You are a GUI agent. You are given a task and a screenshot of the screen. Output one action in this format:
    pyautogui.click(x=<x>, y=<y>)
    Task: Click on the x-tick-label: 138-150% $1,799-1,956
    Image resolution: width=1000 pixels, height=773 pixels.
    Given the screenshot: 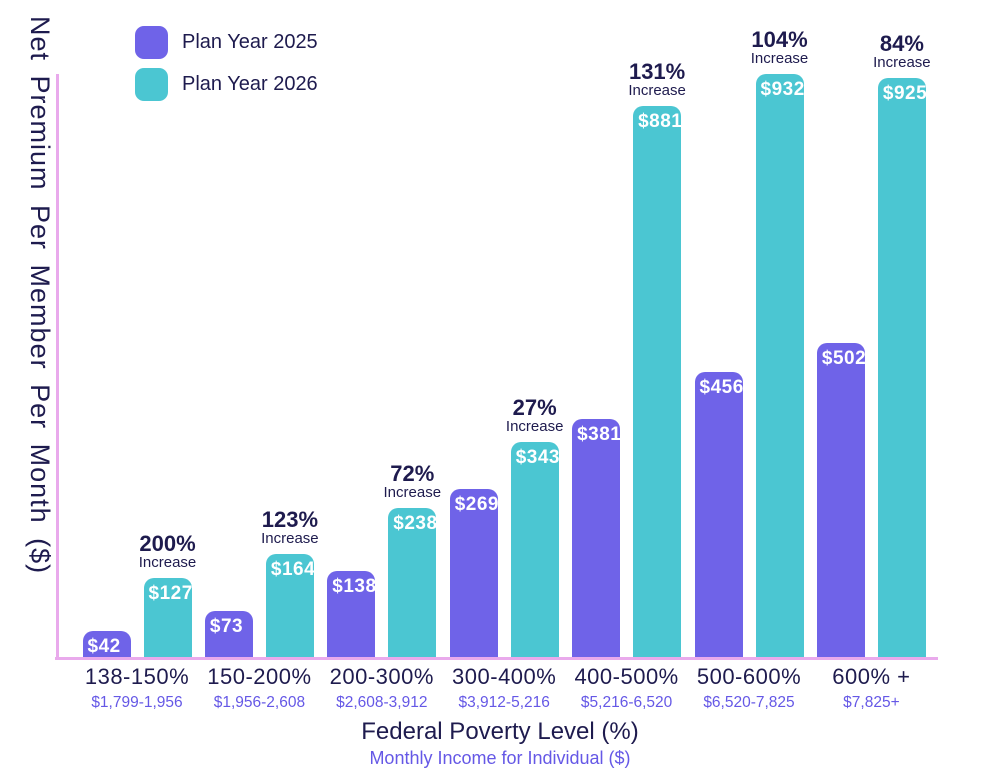 What is the action you would take?
    pyautogui.click(x=137, y=688)
    